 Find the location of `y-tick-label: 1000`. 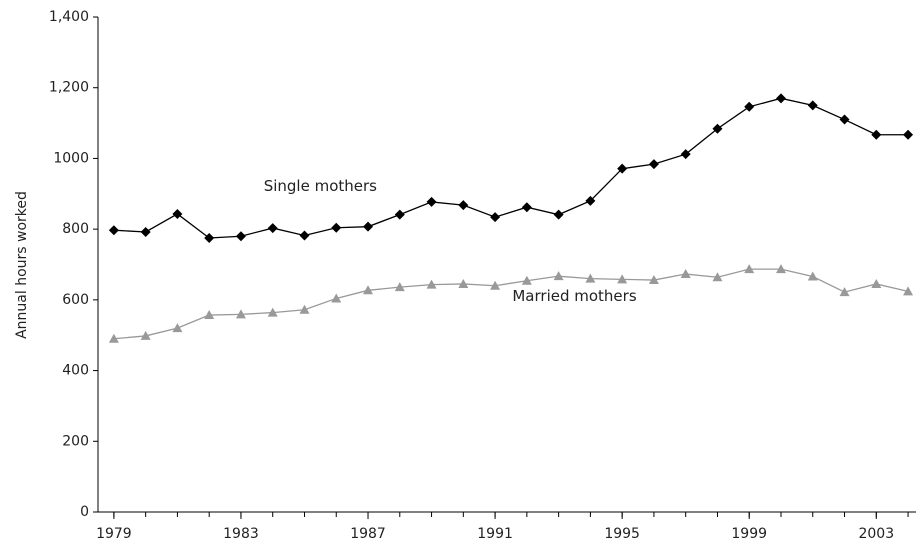

y-tick-label: 1000 is located at coordinates (71, 158).